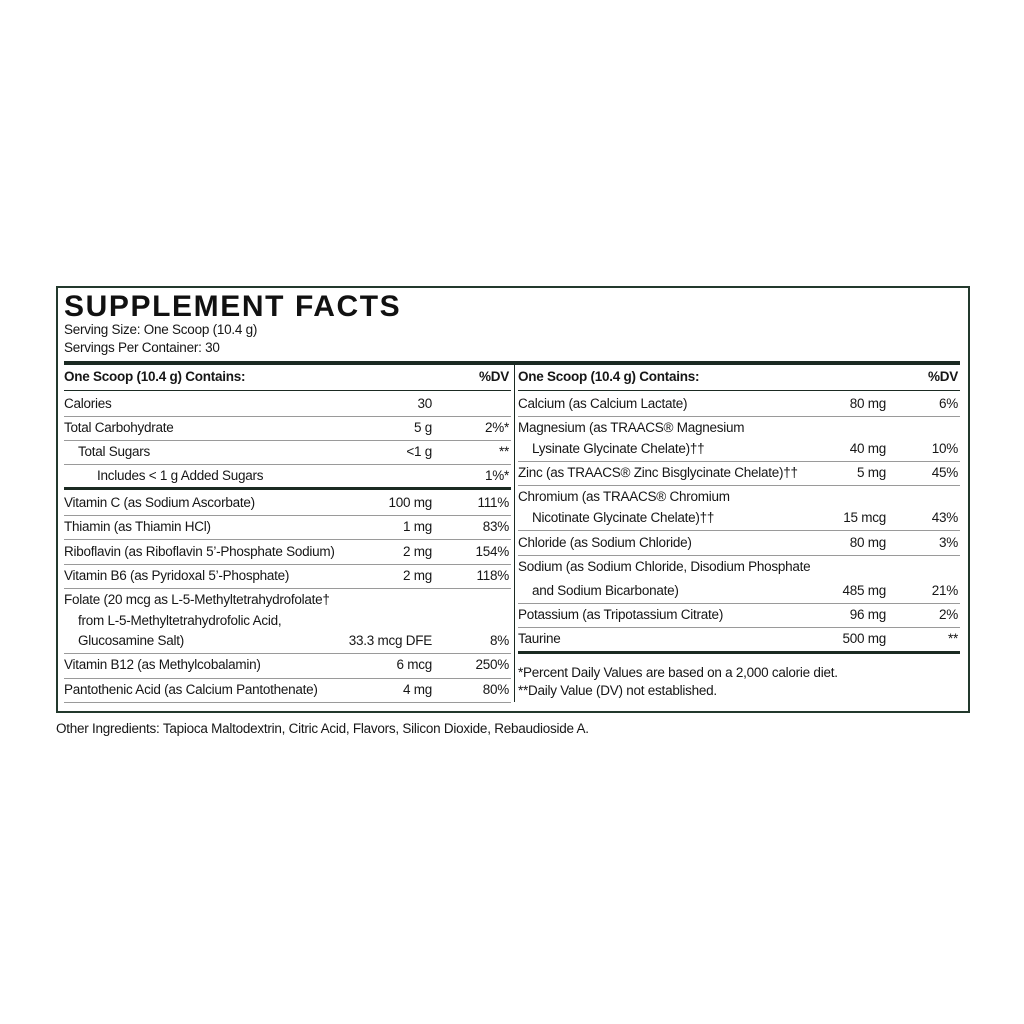 The height and width of the screenshot is (1024, 1024). Describe the element at coordinates (948, 614) in the screenshot. I see `daily-value: 2%` at that location.